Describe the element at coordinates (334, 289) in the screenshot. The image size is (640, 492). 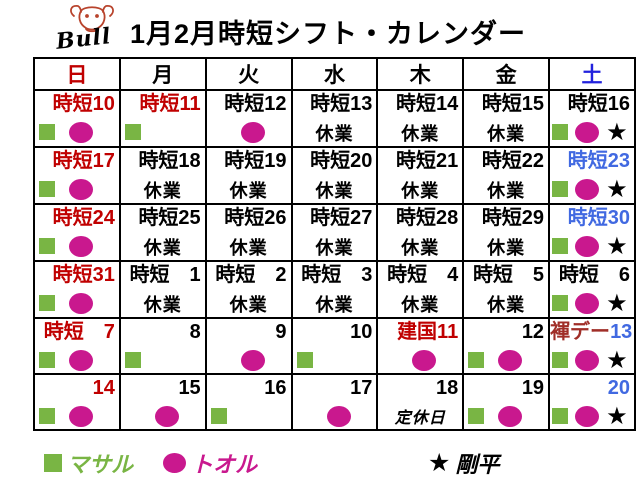
I see `calendar-cell: 時短 3 休業` at that location.